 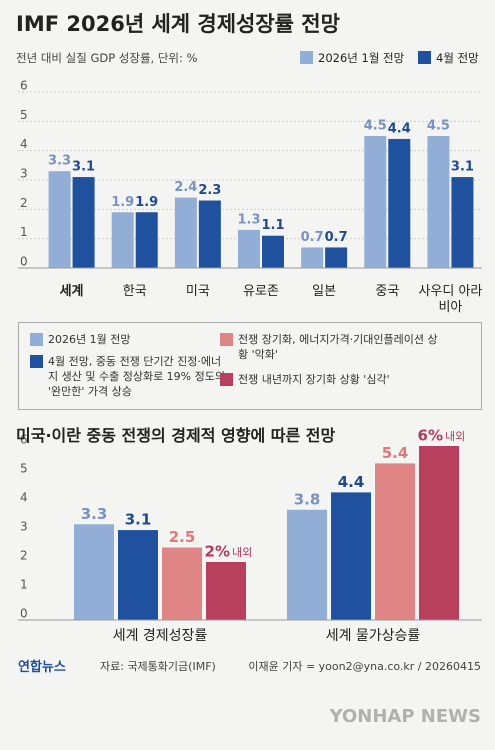 I want to click on x-tick-label: 한국, so click(x=134, y=291).